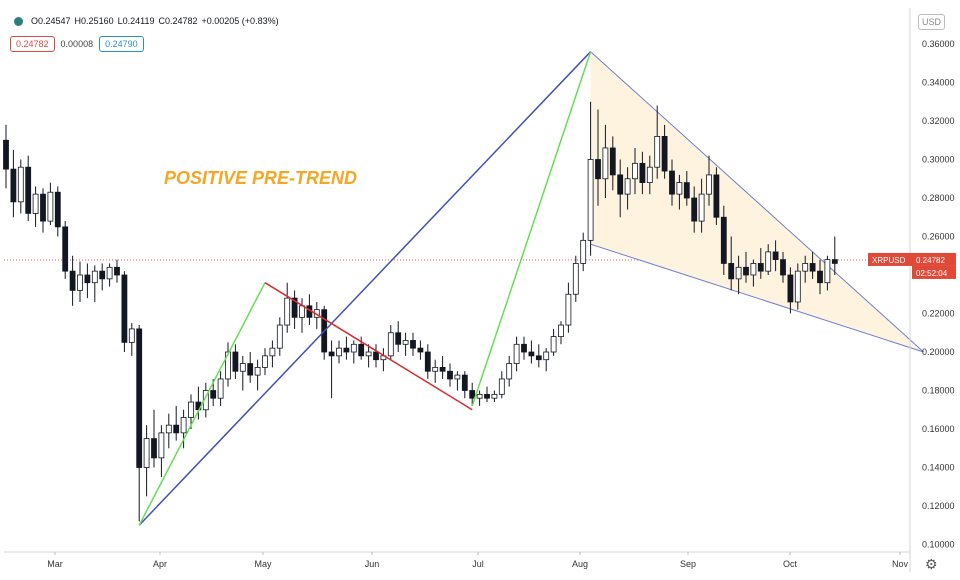 The image size is (960, 580). I want to click on x-tick-label: Aug, so click(580, 564).